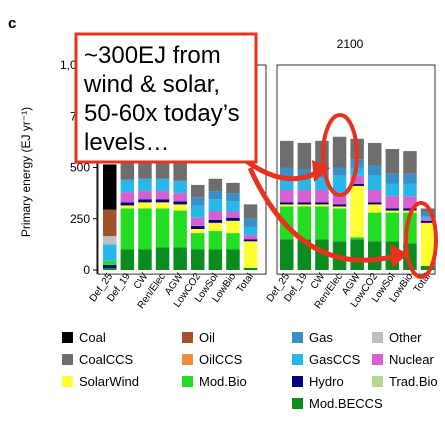 This screenshot has height=427, width=445. Describe the element at coordinates (26, 172) in the screenshot. I see `y-axis-label: Primary energy (EJ yr⁻¹)` at that location.